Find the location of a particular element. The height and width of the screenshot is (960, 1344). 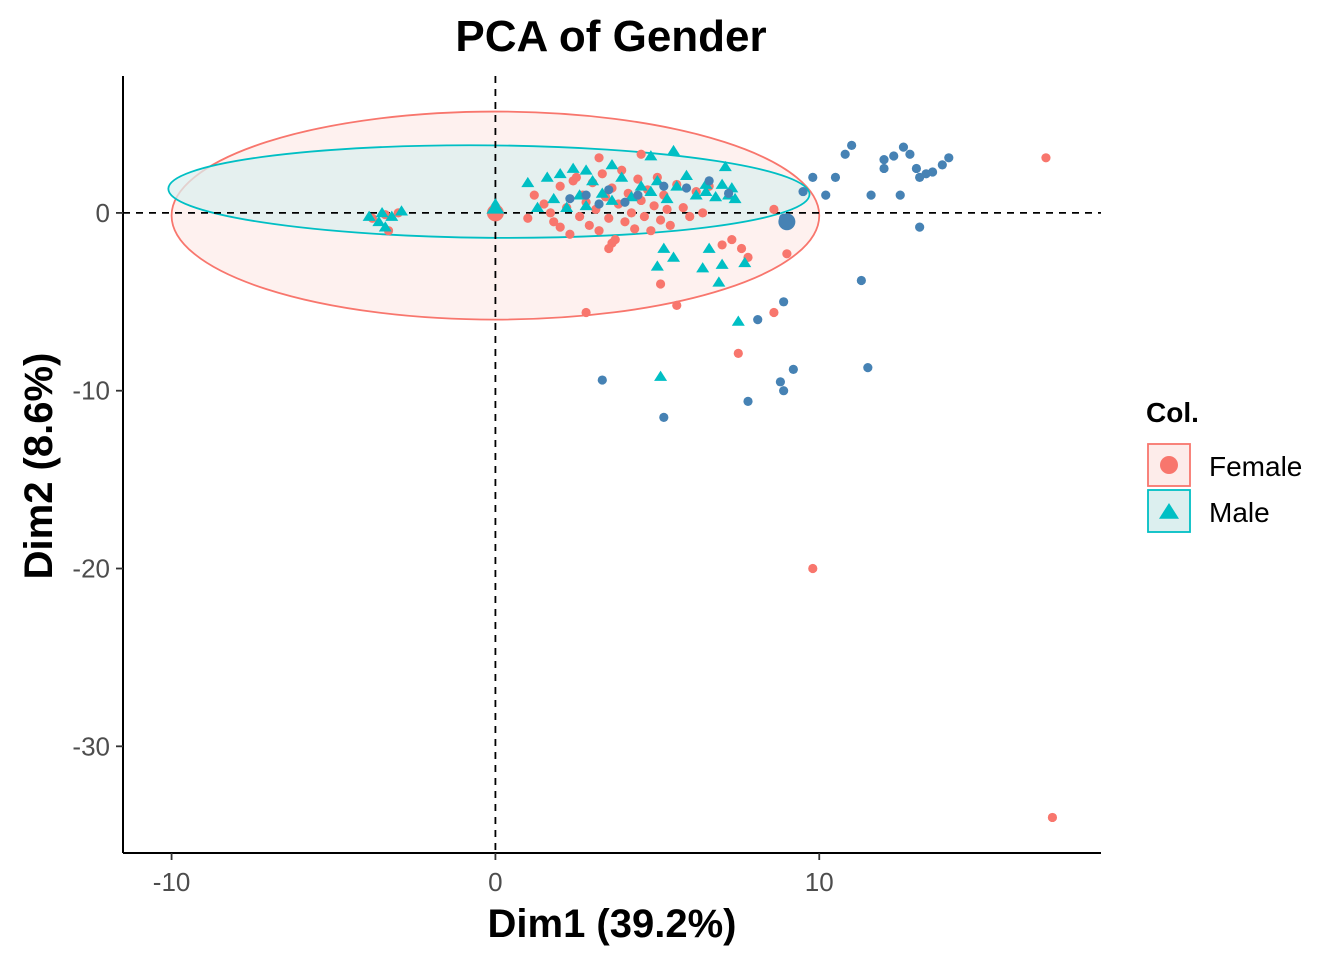

y-tick-label: -20 is located at coordinates (91, 569).